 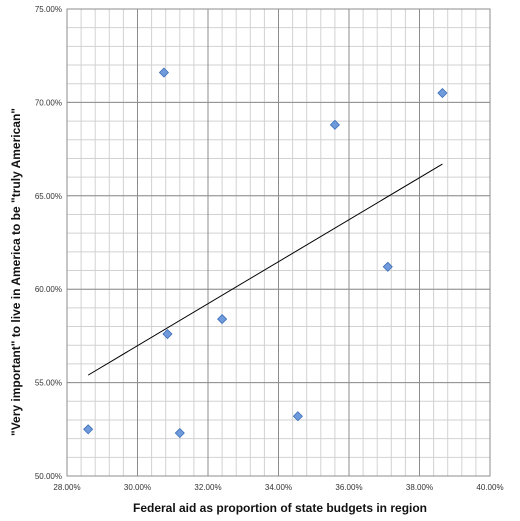 What do you see at coordinates (489, 487) in the screenshot?
I see `x-tick-label: 40.00%` at bounding box center [489, 487].